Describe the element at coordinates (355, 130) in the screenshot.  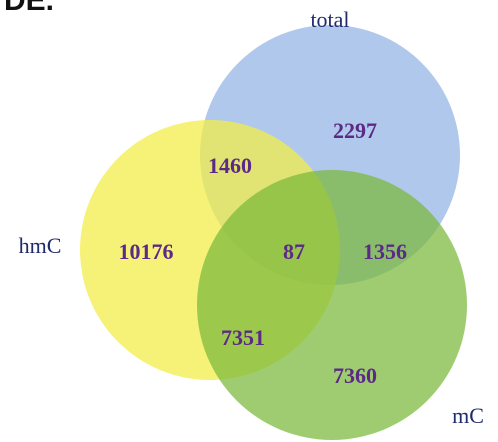
I see `region-count: 2297` at that location.